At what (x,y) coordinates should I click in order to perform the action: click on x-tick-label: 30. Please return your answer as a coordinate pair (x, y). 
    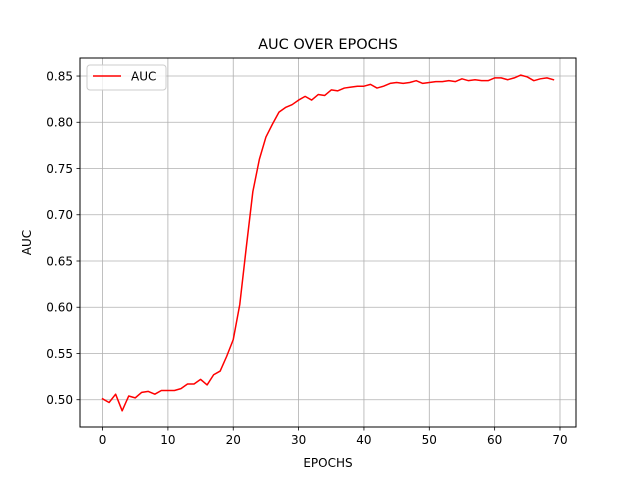
    Looking at the image, I should click on (298, 440).